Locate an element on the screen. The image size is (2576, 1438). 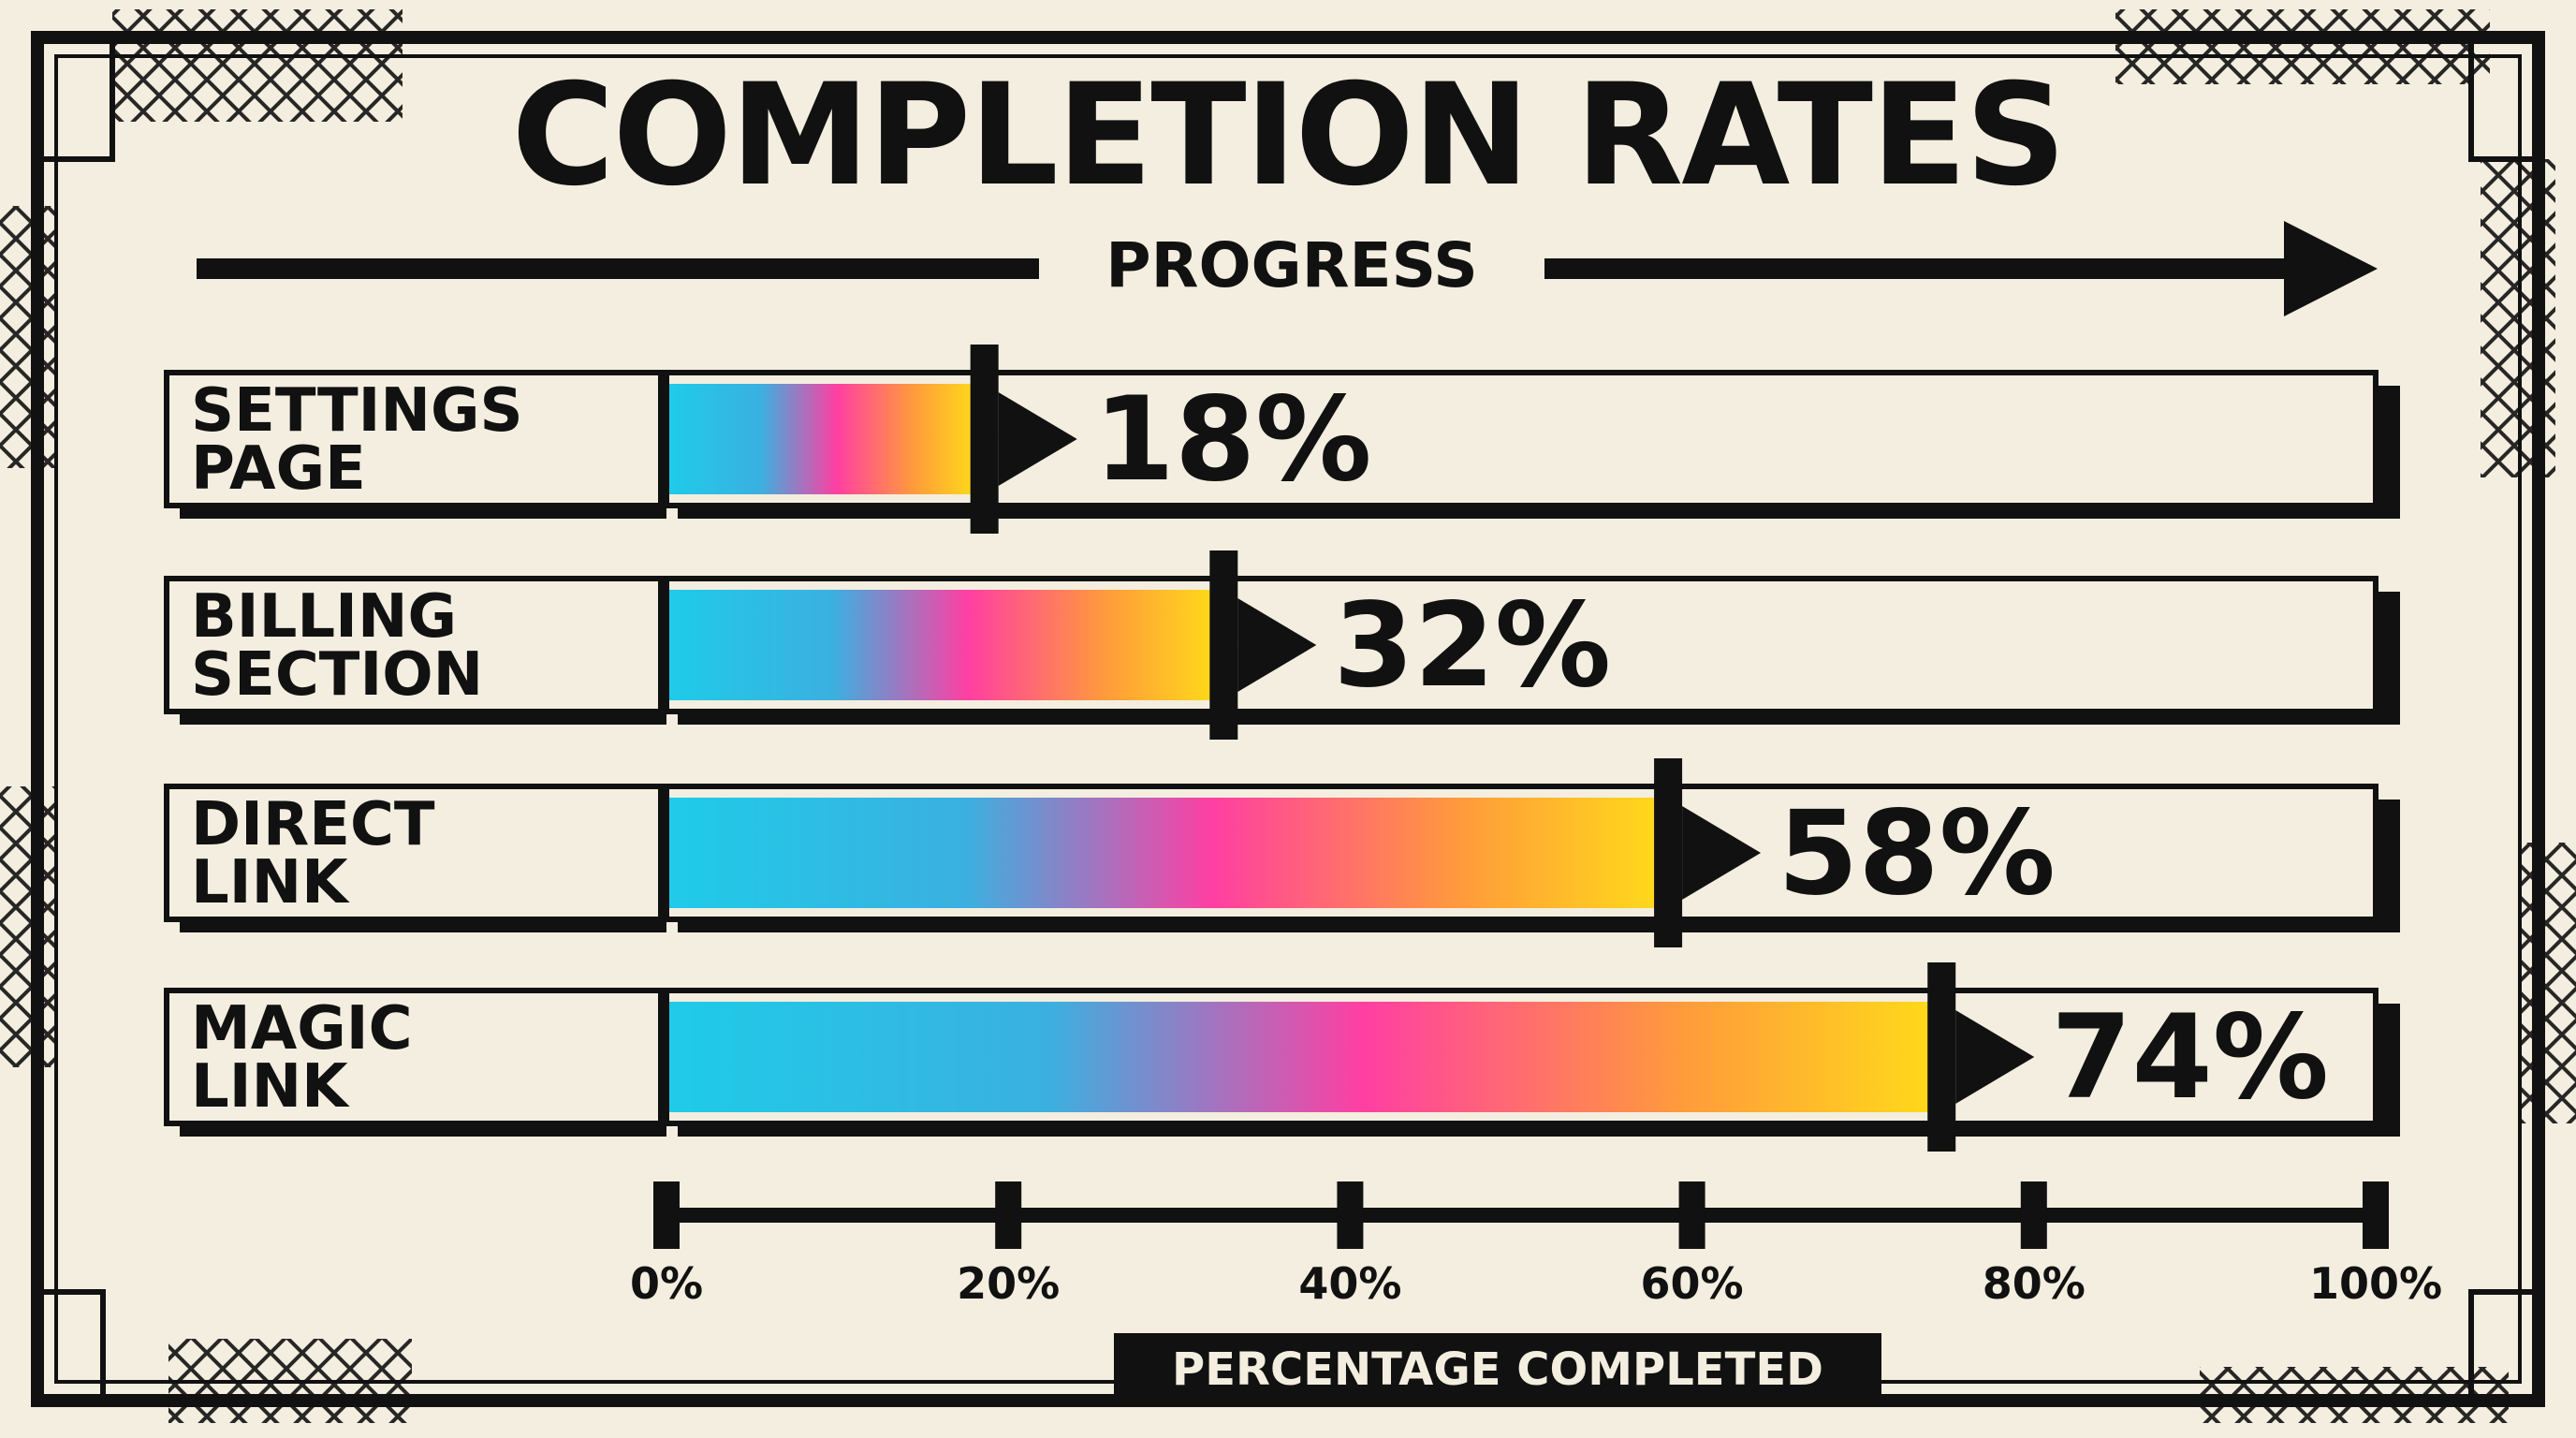
x-axis is located at coordinates (1521, 1215).